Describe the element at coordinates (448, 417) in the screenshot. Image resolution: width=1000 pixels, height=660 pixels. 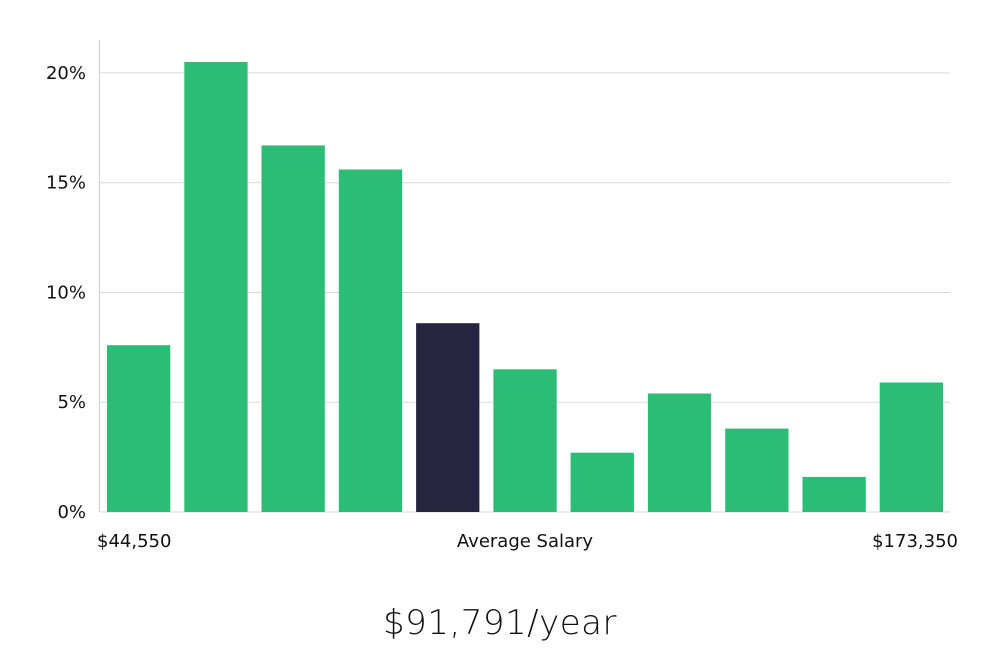
I see `bar-average-salary` at that location.